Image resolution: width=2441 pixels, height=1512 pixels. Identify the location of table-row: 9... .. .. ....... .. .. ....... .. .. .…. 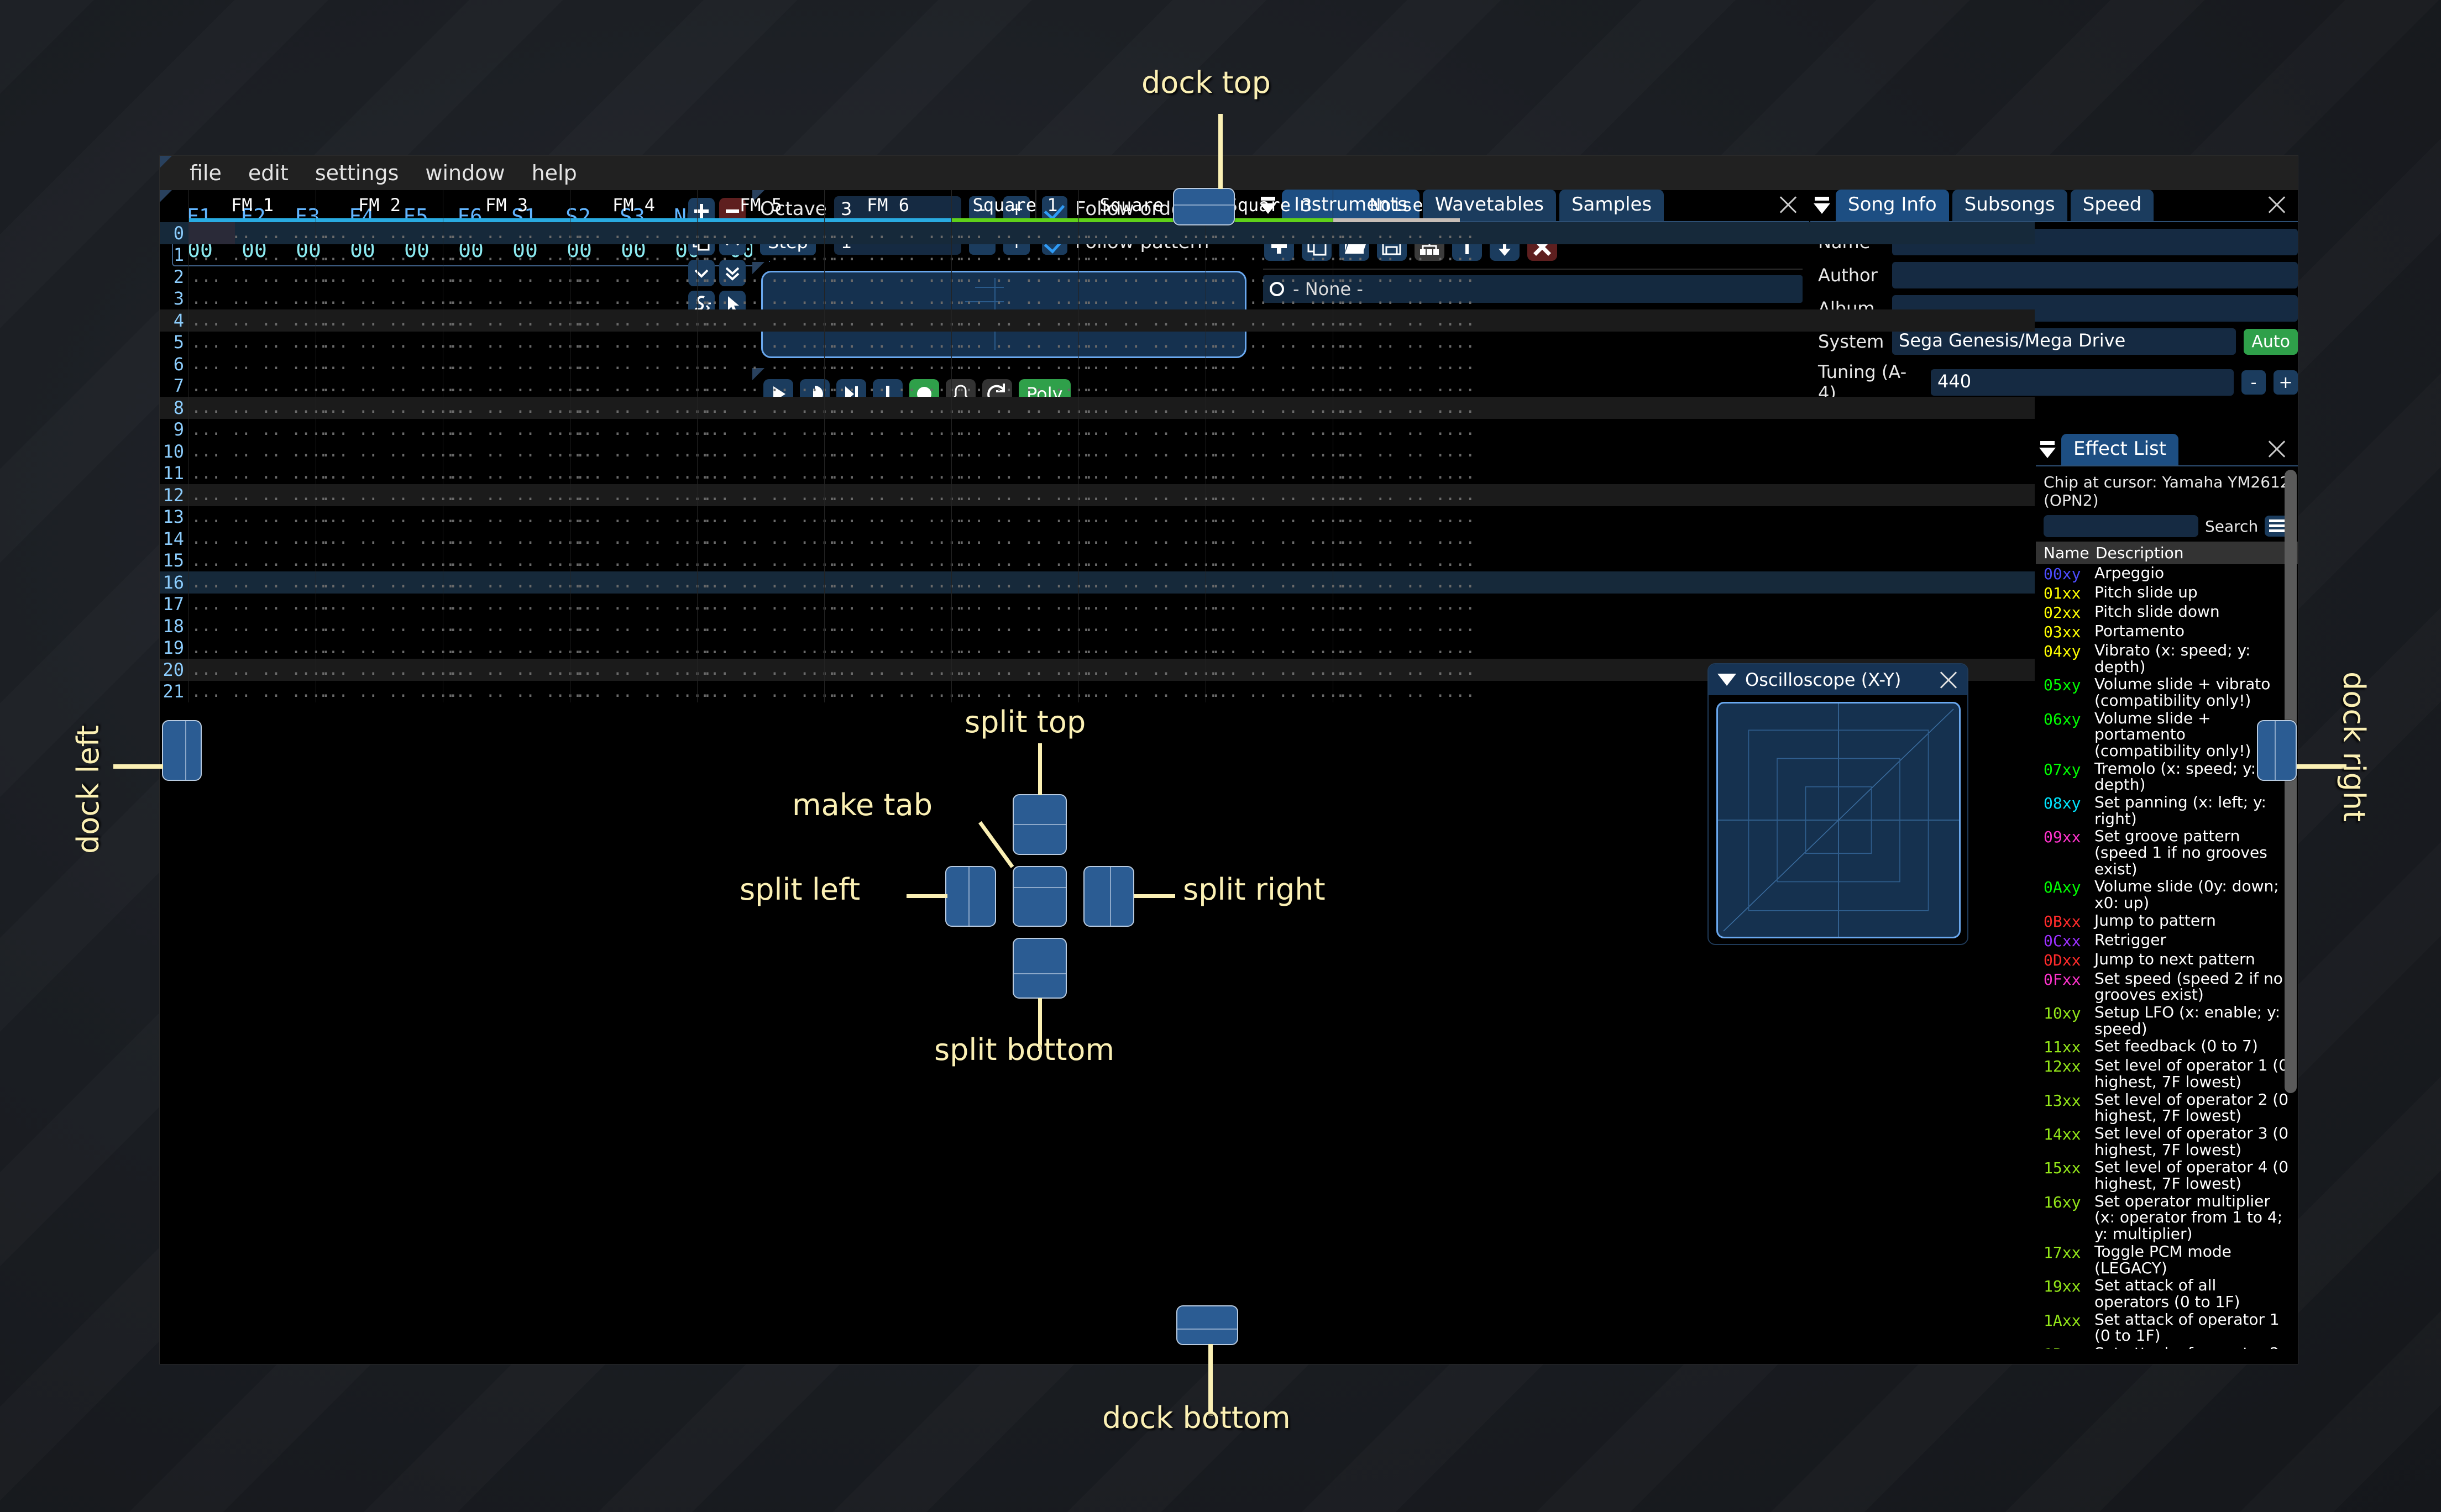
(1097, 429).